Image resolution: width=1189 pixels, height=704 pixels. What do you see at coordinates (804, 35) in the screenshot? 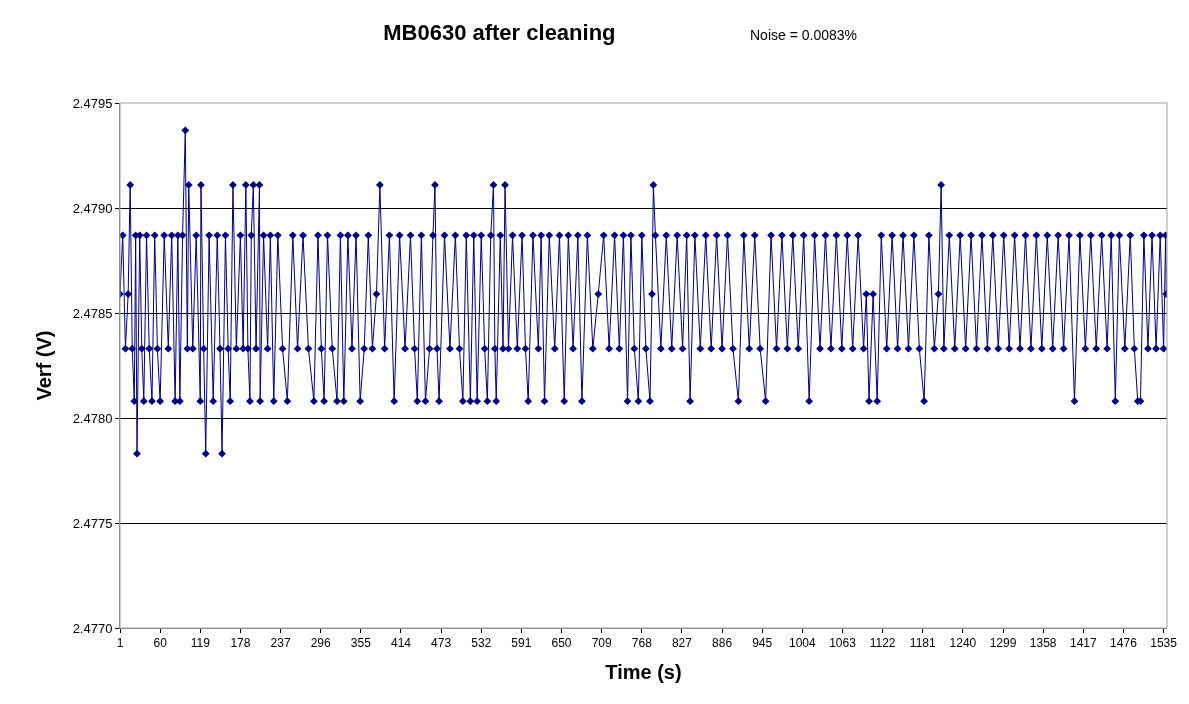
I see `text: Noise = 0.0083%` at bounding box center [804, 35].